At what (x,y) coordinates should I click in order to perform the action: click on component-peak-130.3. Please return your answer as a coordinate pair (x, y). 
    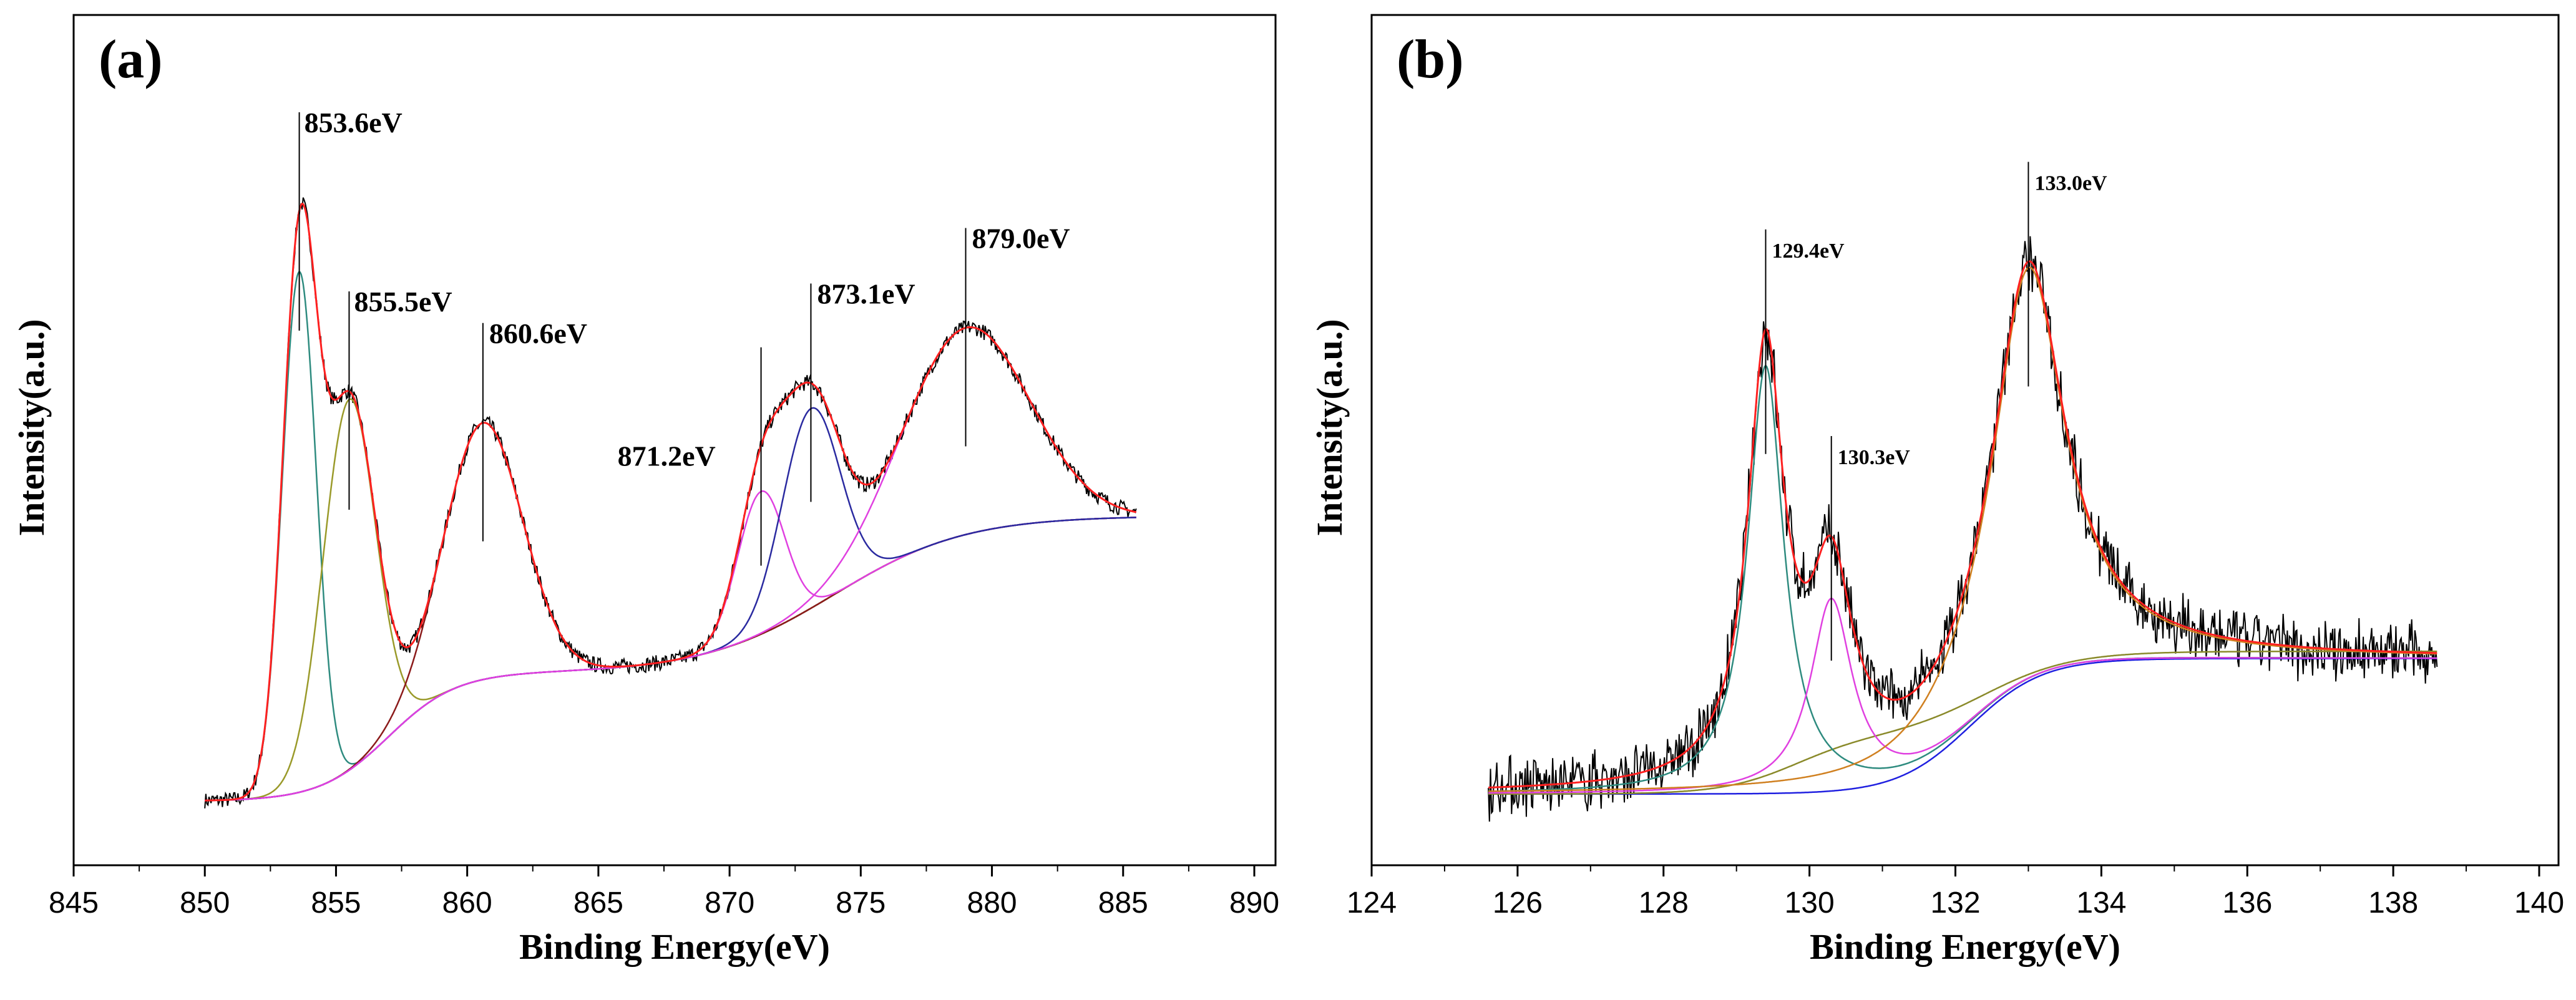
    Looking at the image, I should click on (1962, 696).